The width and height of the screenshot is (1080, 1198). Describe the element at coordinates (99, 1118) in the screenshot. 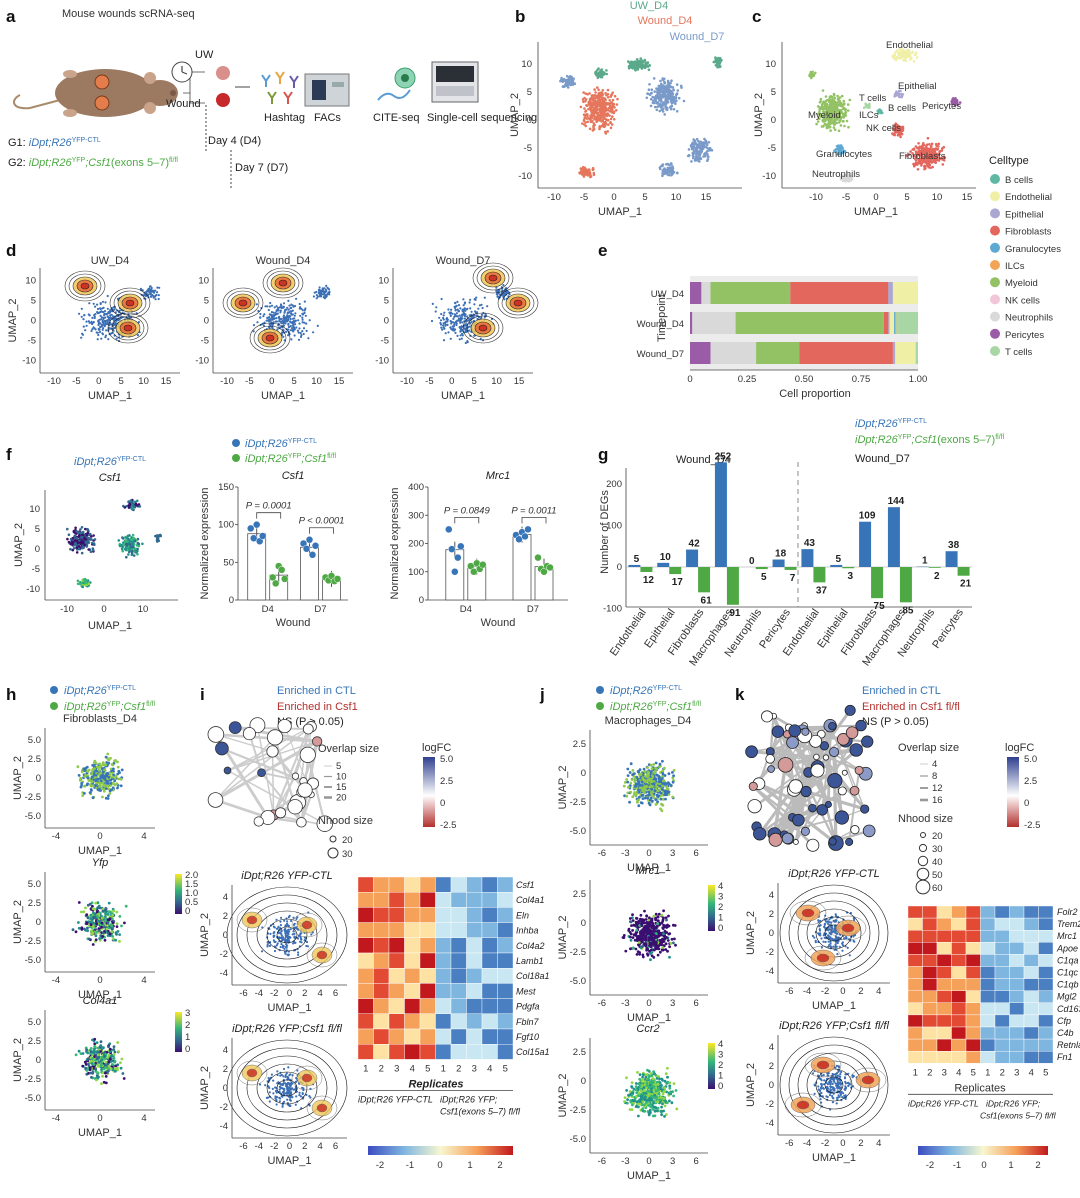

I see `h-xtick: 0` at that location.